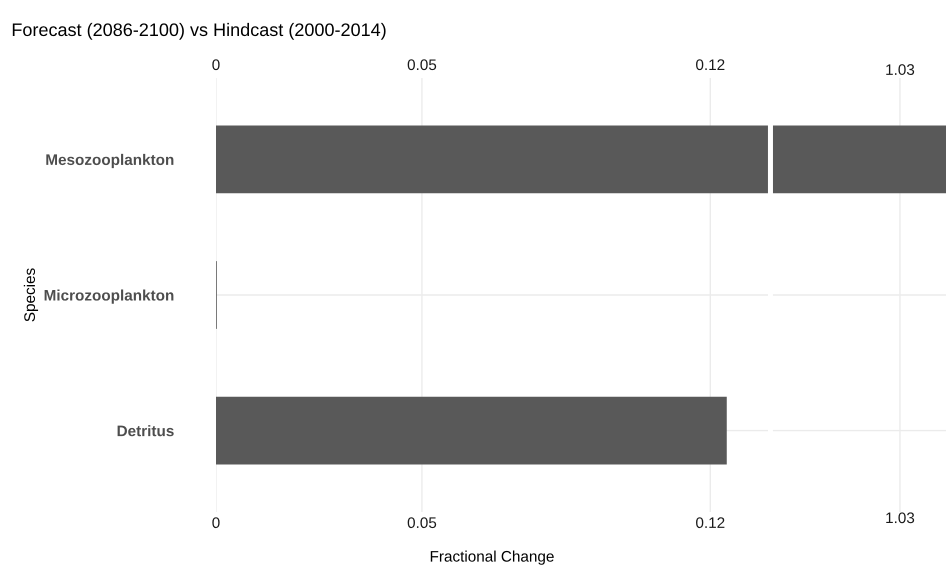  I want to click on y-tick-label: Microzooplankton, so click(109, 296).